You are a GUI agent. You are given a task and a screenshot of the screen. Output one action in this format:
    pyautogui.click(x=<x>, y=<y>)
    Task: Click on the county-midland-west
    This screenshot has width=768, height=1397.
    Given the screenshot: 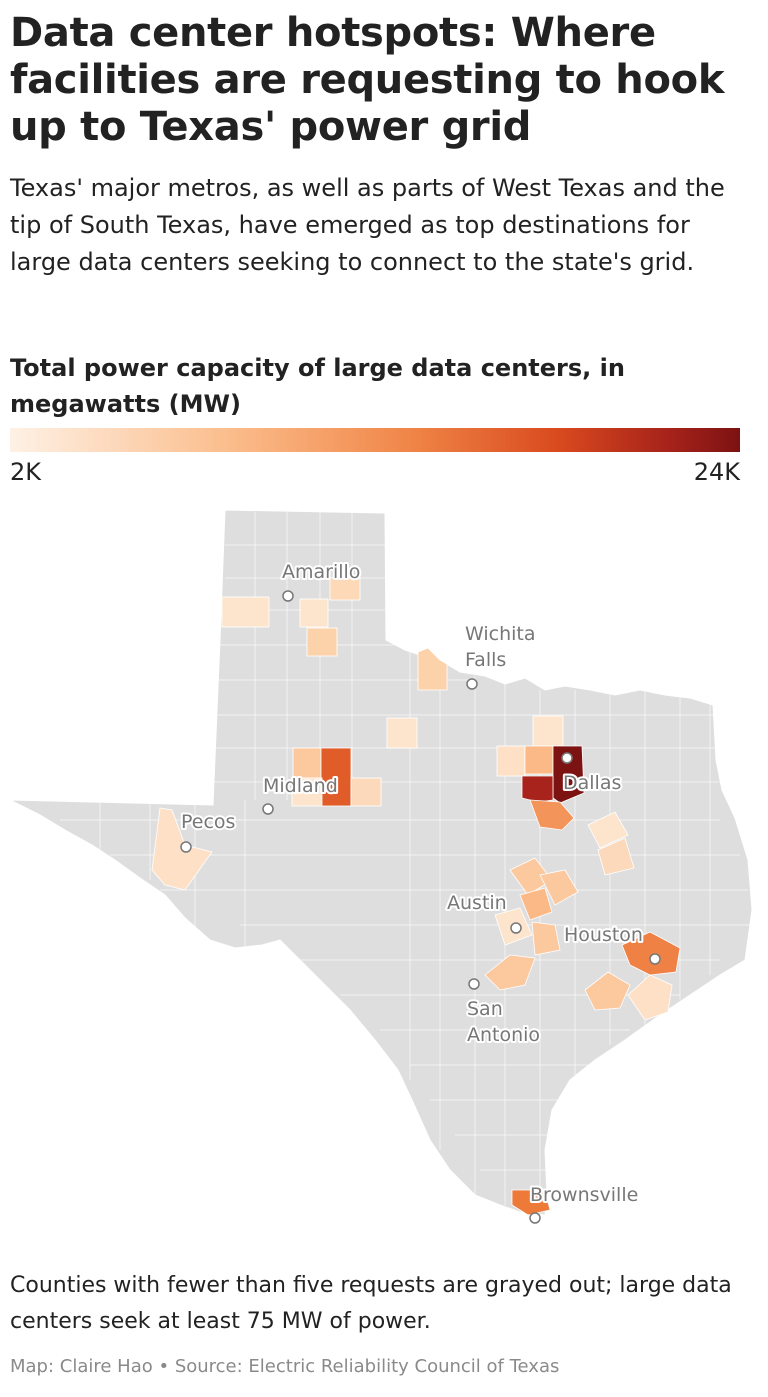 What is the action you would take?
    pyautogui.click(x=307, y=763)
    